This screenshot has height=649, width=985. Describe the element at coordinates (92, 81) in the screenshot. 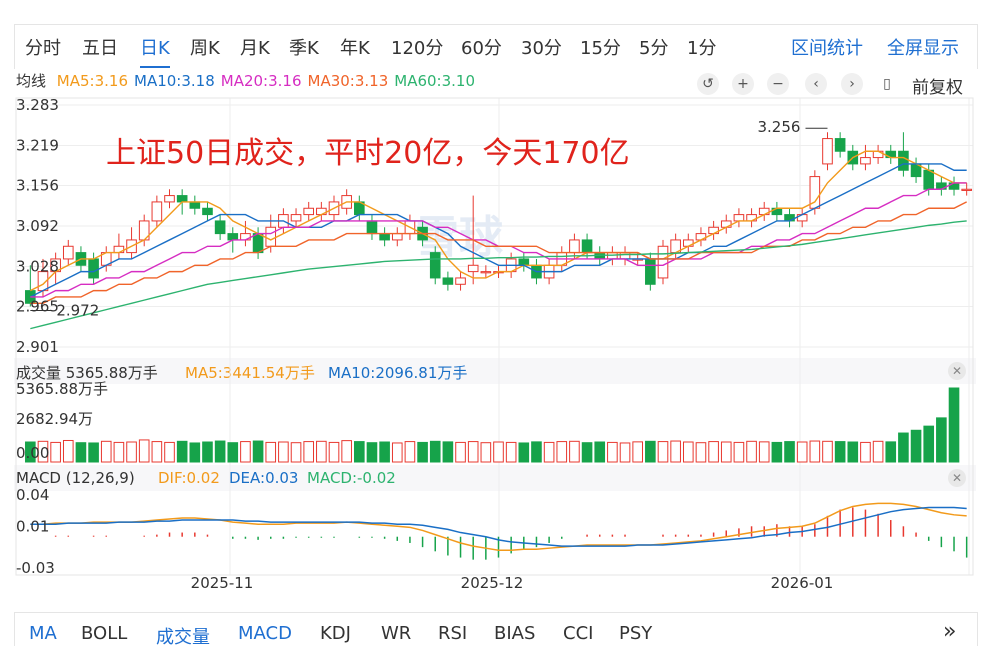

I see `ma-legend-item-0: MA5:3.16` at that location.